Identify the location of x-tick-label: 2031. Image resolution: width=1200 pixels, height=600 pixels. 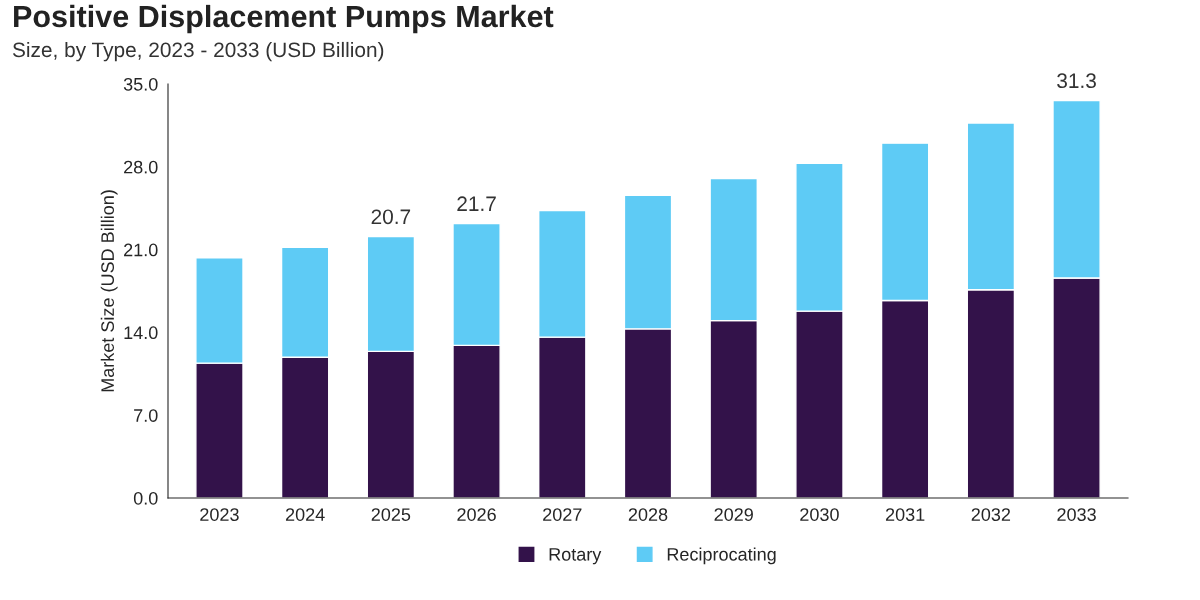
(905, 514).